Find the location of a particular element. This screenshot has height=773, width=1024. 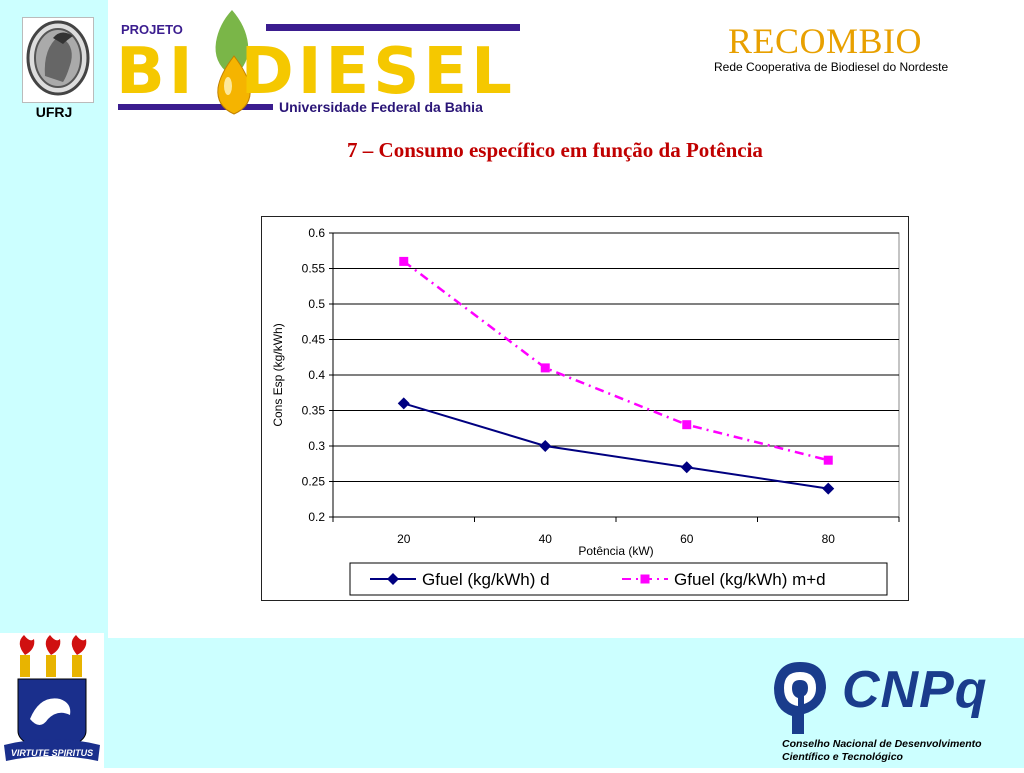

cnpq-wordmark: CNPq is located at coordinates (915, 690).